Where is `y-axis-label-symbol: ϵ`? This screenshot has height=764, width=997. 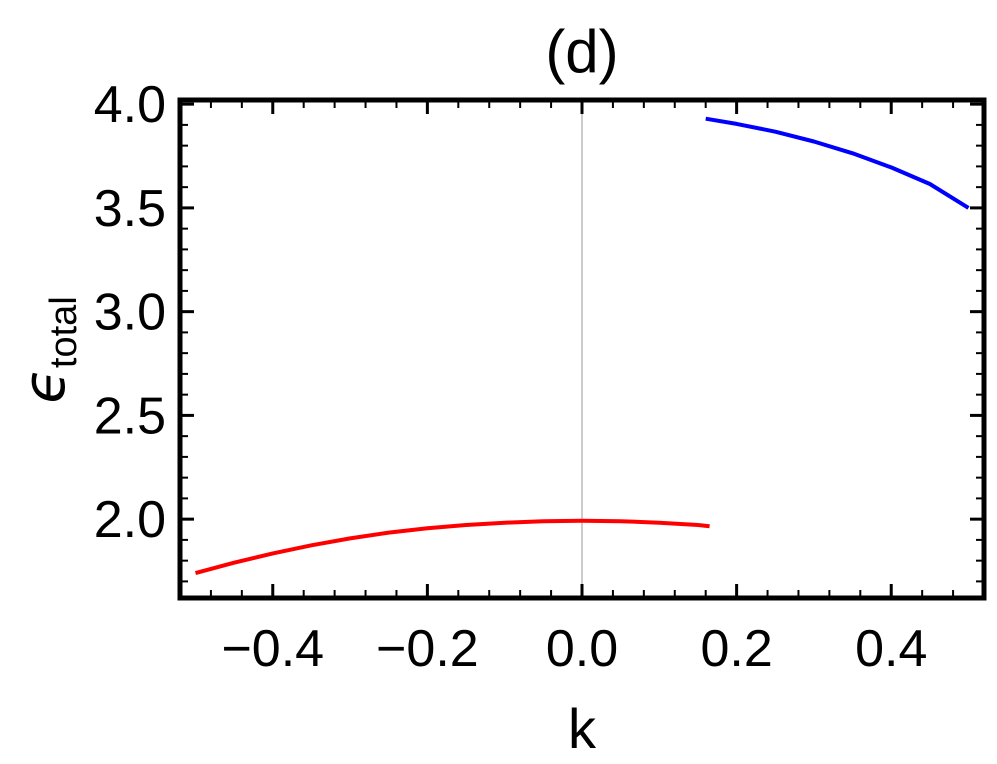
y-axis-label-symbol: ϵ is located at coordinates (44, 386).